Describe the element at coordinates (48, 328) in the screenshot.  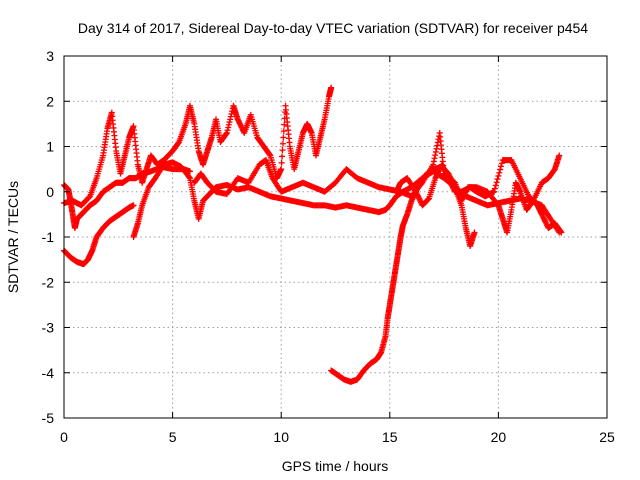
I see `y-tick-label: -3` at that location.